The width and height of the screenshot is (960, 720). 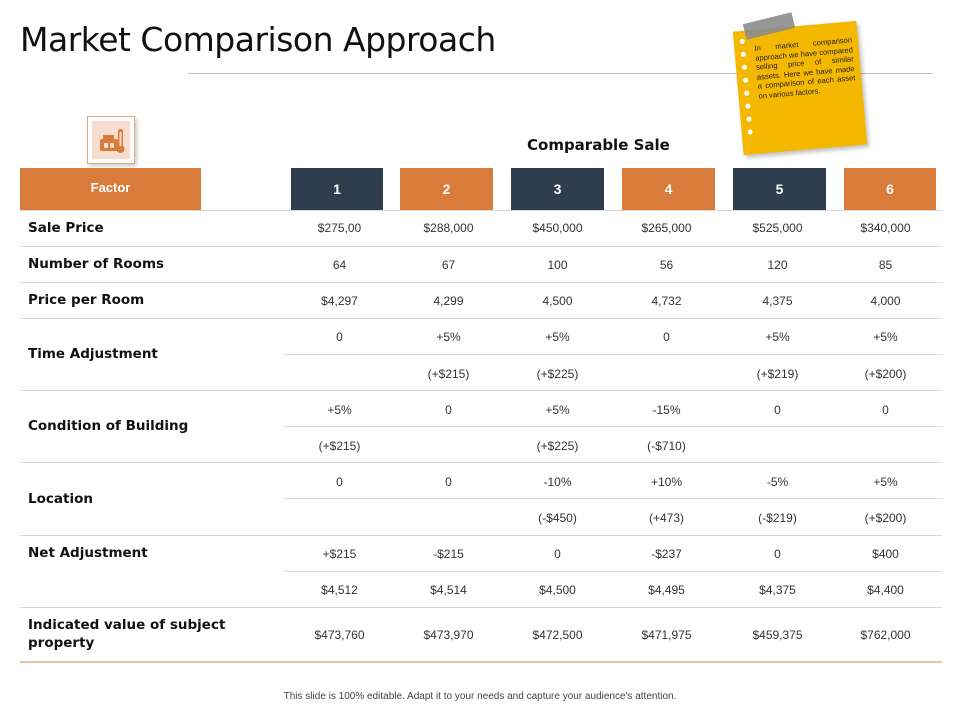 What do you see at coordinates (777, 482) in the screenshot?
I see `table-cell: -5%` at bounding box center [777, 482].